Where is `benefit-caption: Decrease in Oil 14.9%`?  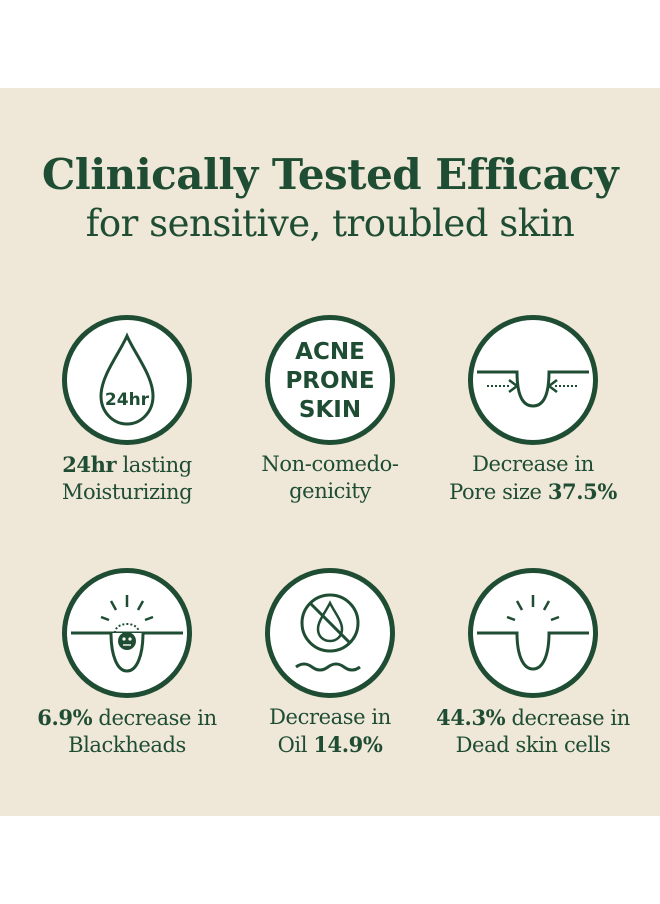
benefit-caption: Decrease in Oil 14.9% is located at coordinates (330, 731).